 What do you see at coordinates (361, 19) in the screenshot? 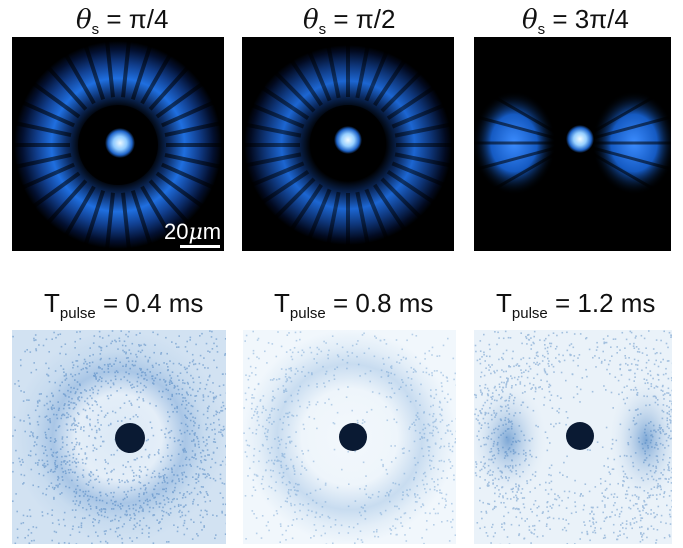
I see `label-value: = π/2` at bounding box center [361, 19].